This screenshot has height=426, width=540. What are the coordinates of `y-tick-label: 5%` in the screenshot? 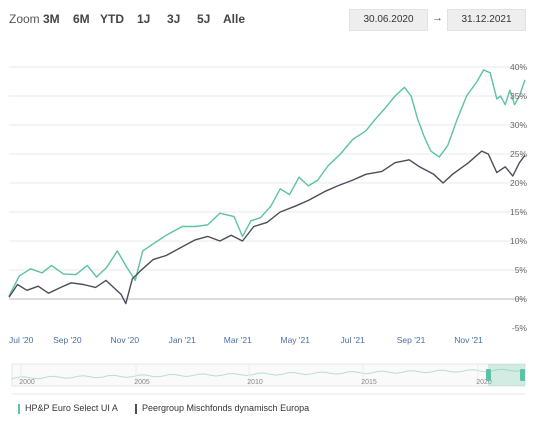 It's located at (521, 270).